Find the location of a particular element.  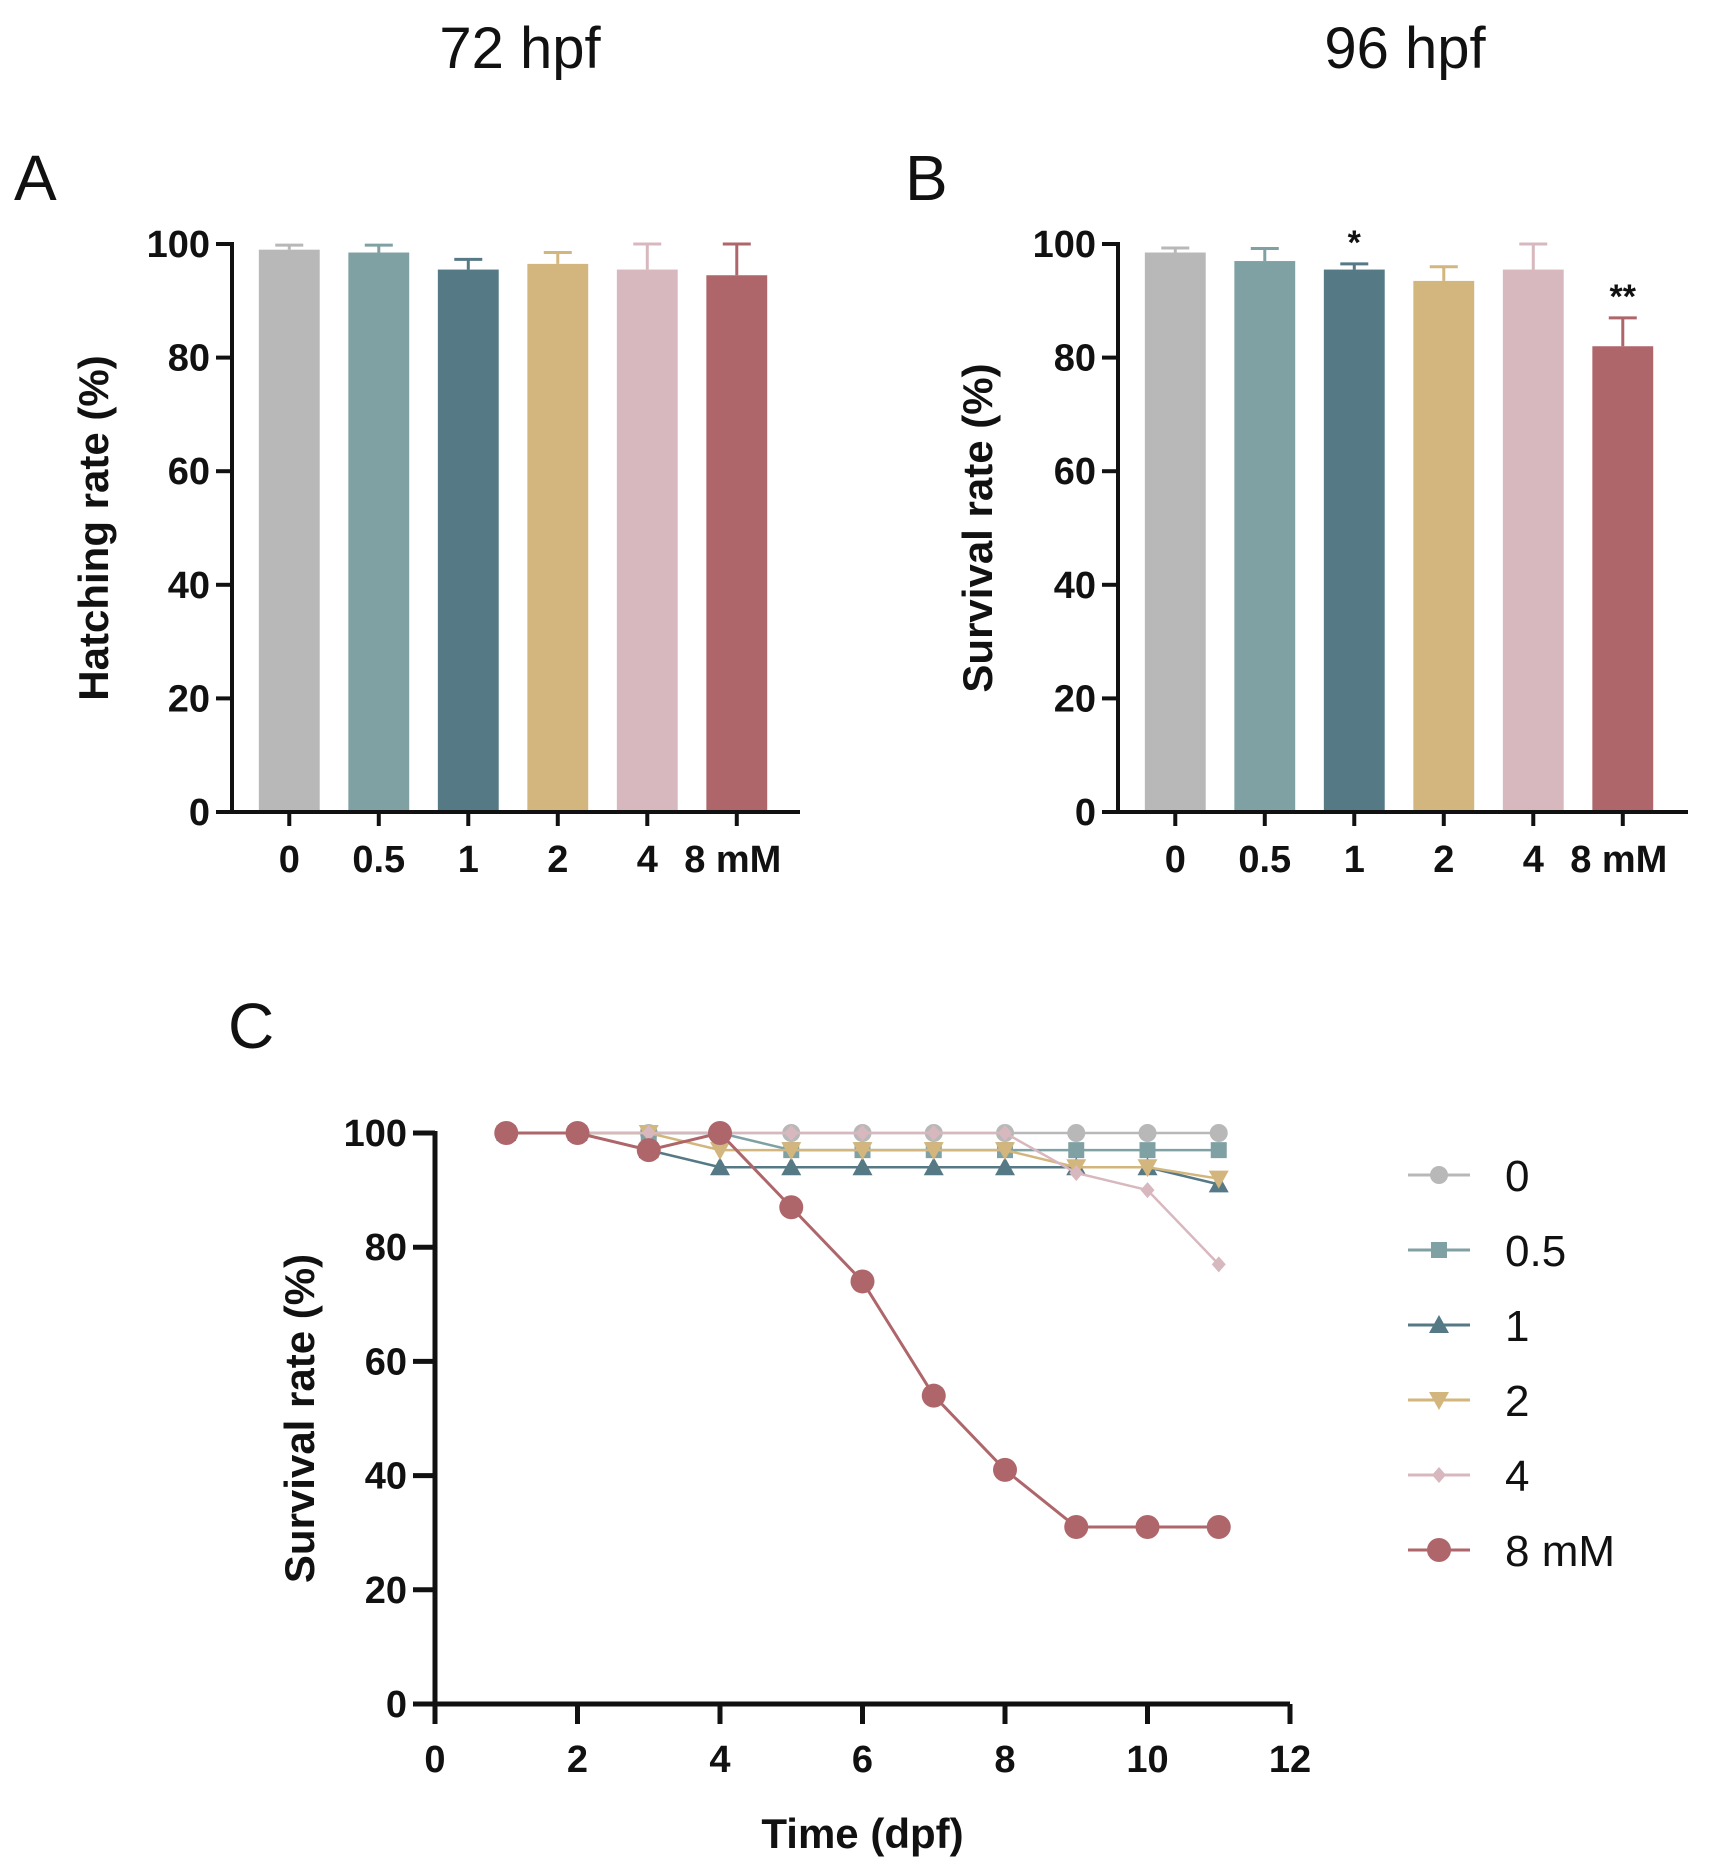

panel-label-a: A is located at coordinates (35, 178).